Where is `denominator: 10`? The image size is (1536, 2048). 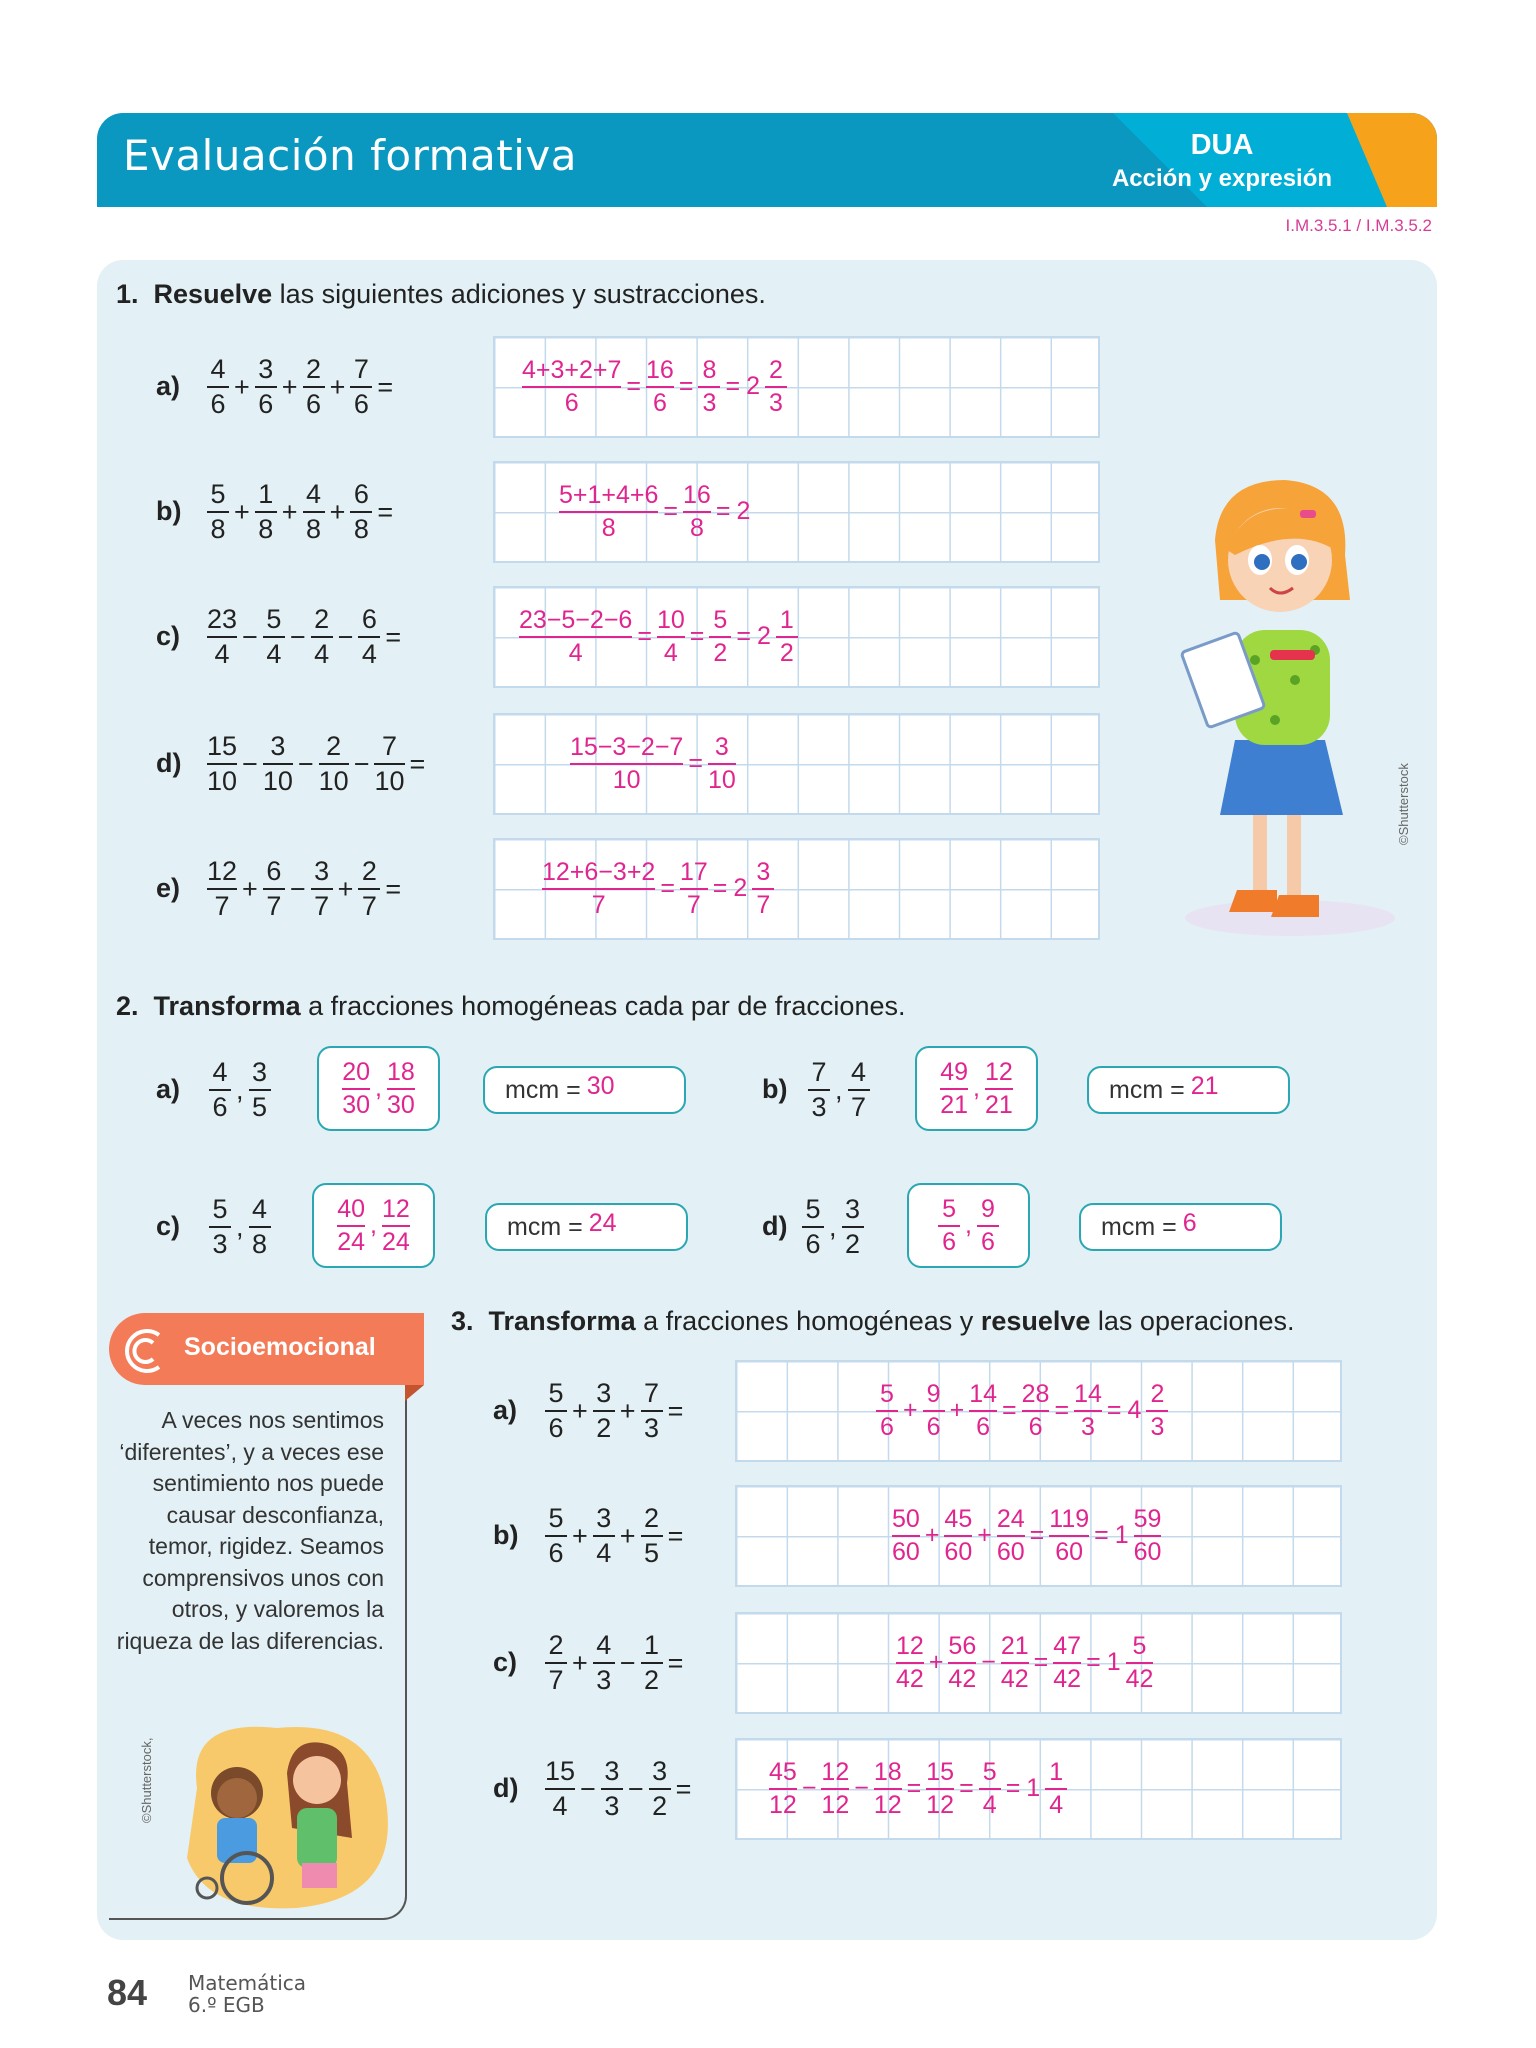 denominator: 10 is located at coordinates (277, 781).